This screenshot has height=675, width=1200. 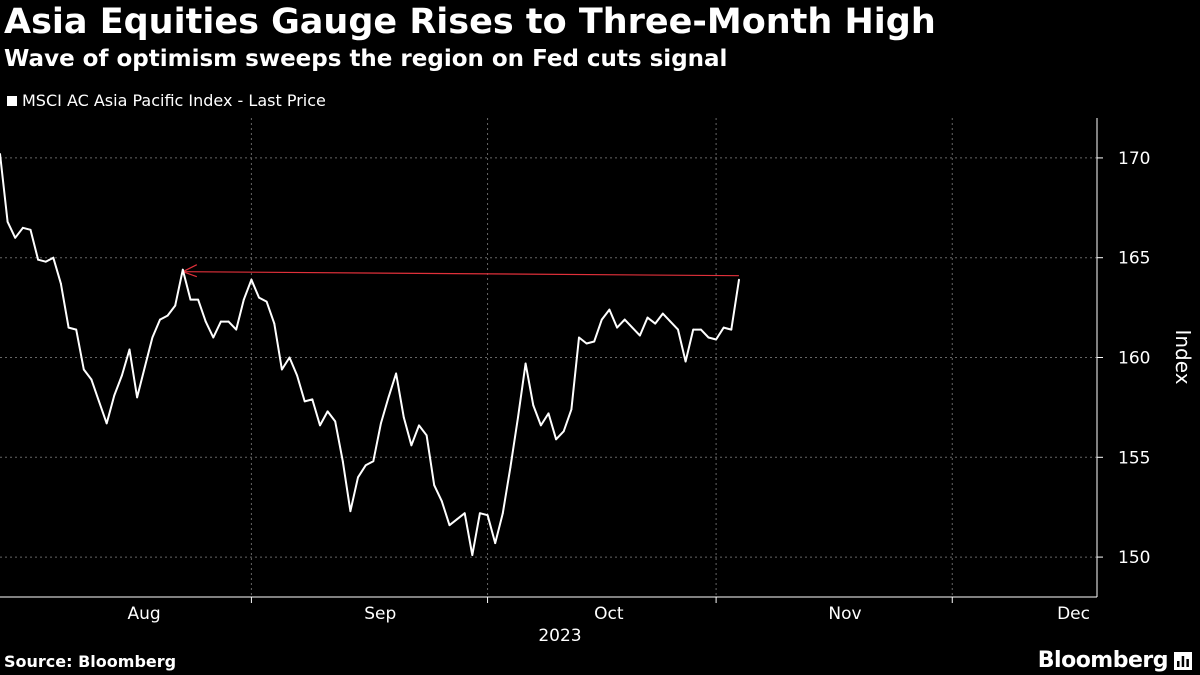 What do you see at coordinates (1134, 458) in the screenshot?
I see `y-tick-label: 155` at bounding box center [1134, 458].